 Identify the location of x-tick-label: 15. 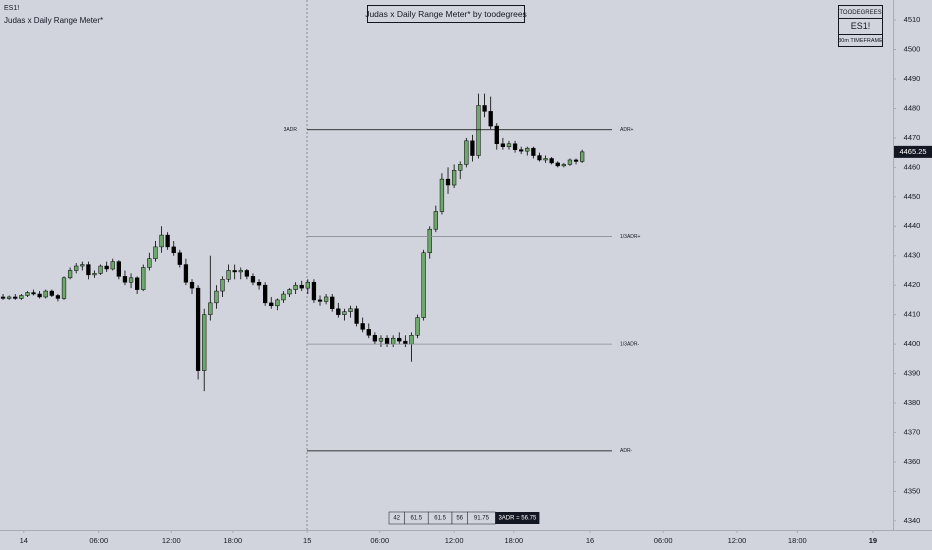
(307, 540).